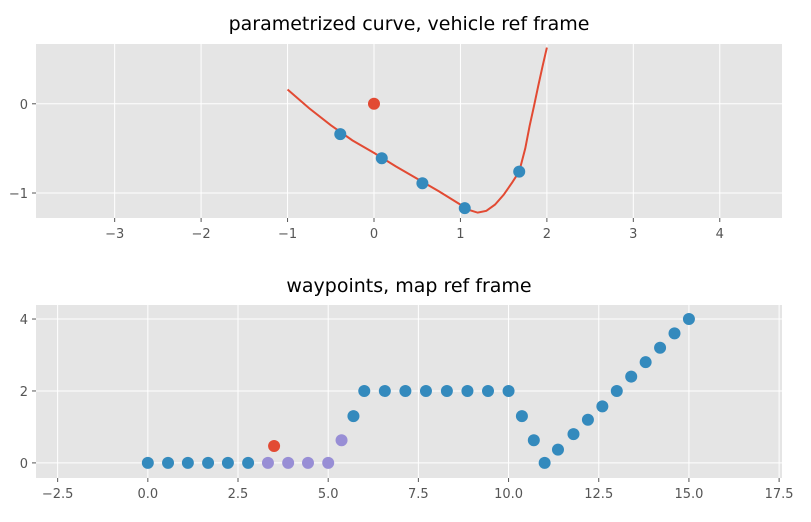 Image resolution: width=811 pixels, height=522 pixels. Describe the element at coordinates (114, 234) in the screenshot. I see `x-tick-label: −3` at that location.